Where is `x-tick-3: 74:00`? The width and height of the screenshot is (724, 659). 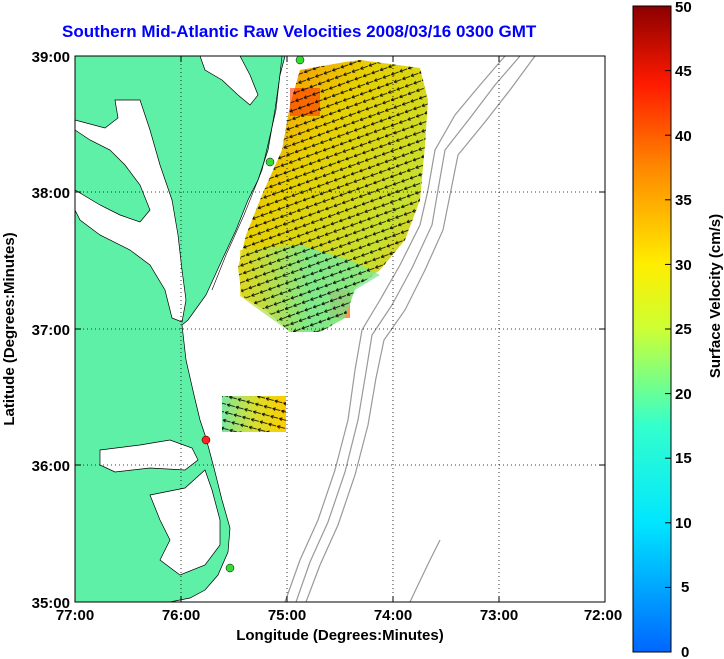 x-tick-3: 74:00 is located at coordinates (393, 615).